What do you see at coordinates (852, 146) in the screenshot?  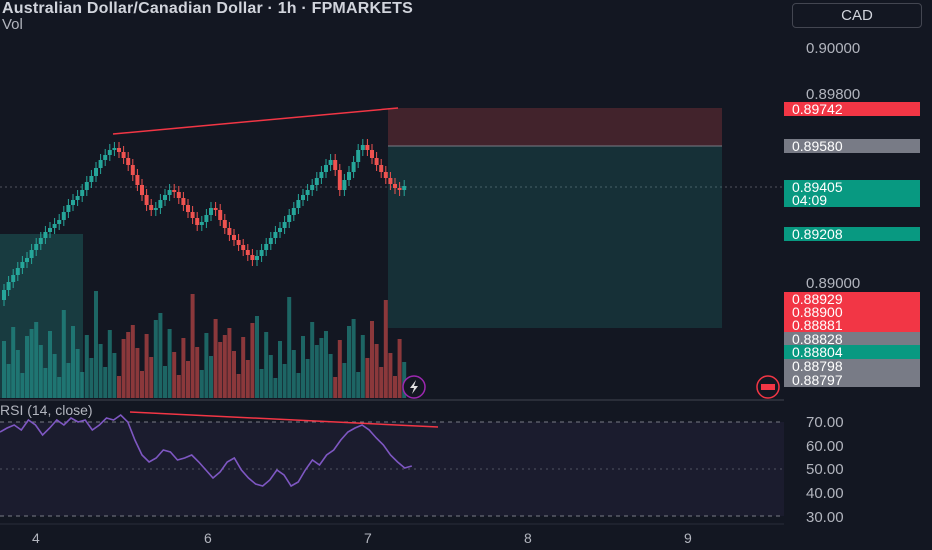 I see `entry-price-label: 0.89580` at bounding box center [852, 146].